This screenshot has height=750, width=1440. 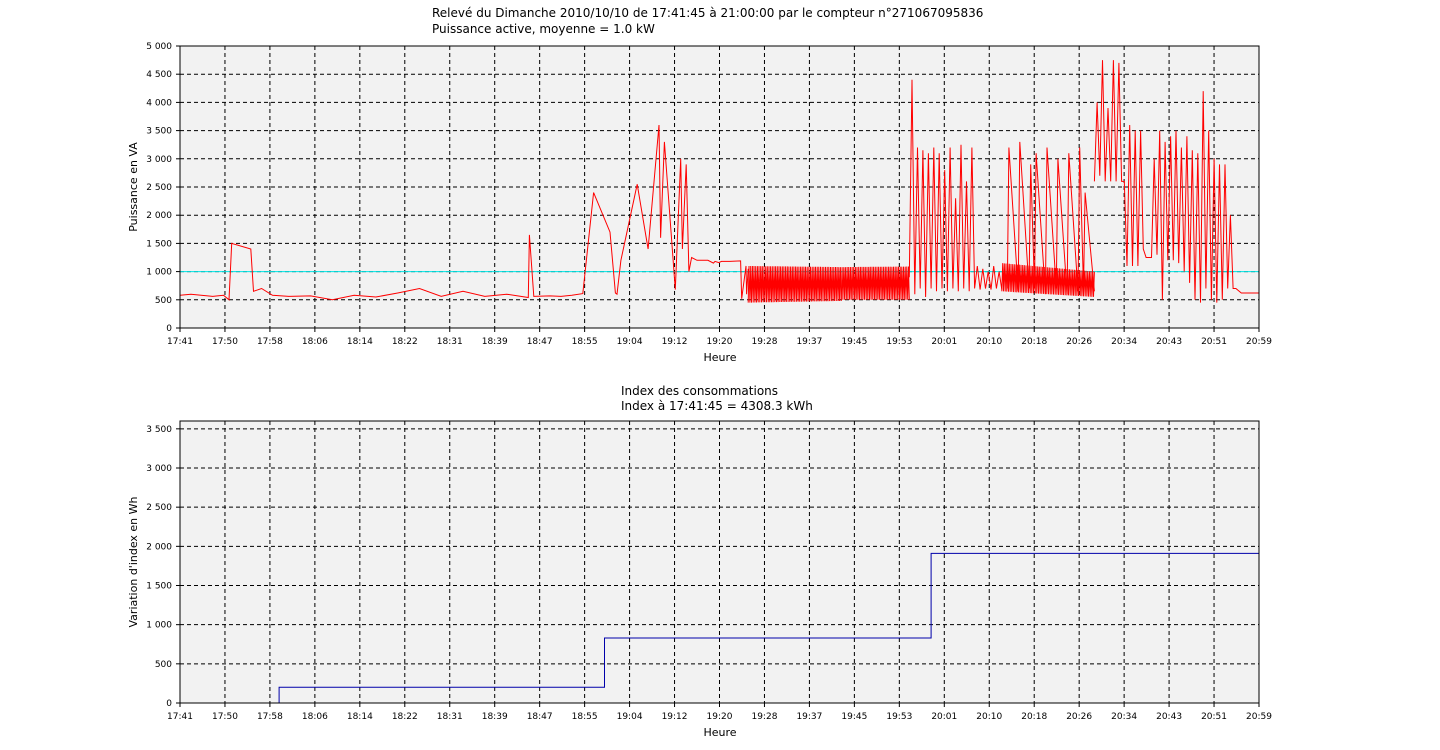 I want to click on y-axis-label: Puissance en VA, so click(x=133, y=187).